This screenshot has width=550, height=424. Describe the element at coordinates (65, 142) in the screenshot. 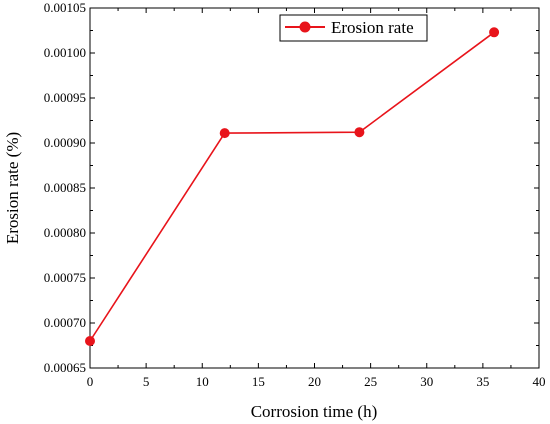

I see `y-tick-label: 0.00090` at that location.